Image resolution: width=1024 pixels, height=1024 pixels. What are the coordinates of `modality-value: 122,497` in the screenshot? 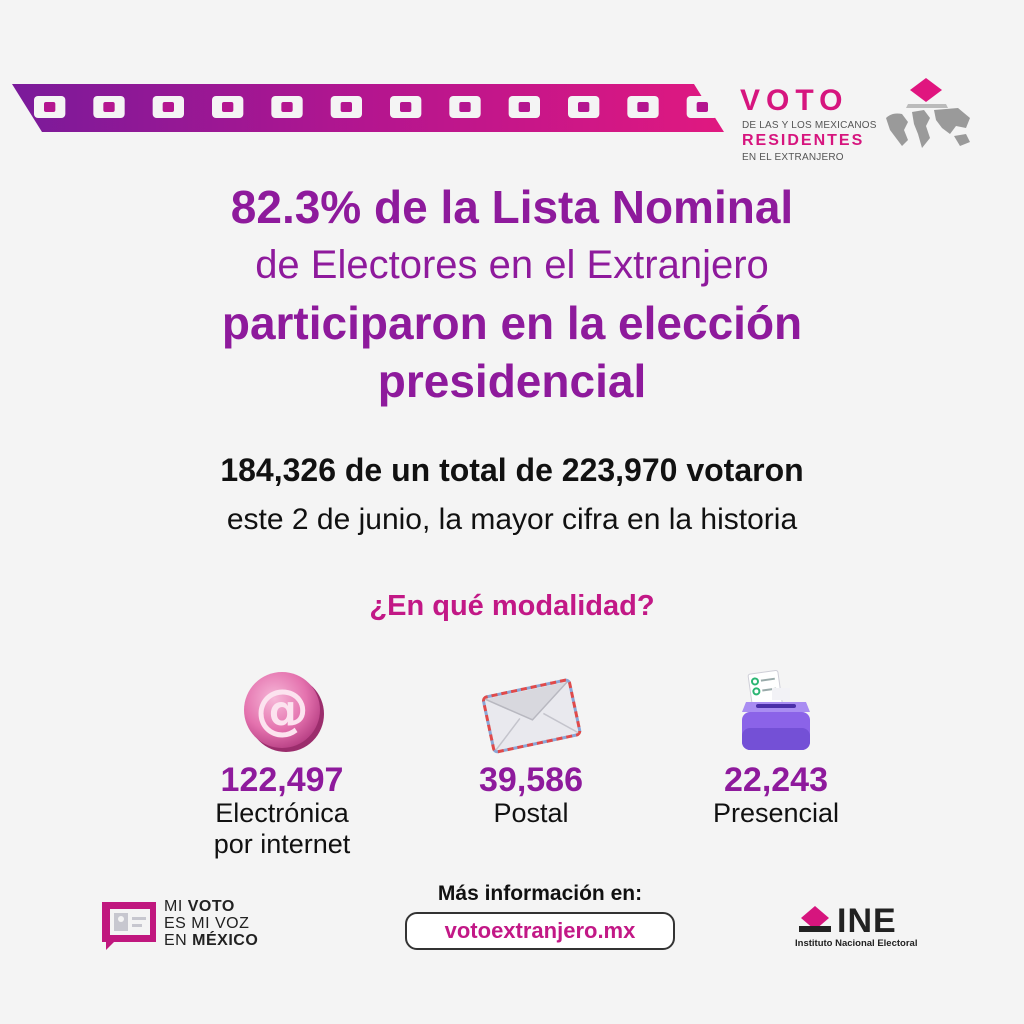 It's located at (282, 780).